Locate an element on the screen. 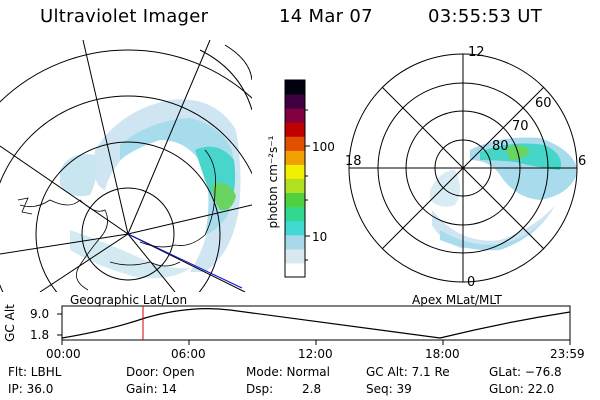  timeline-y-label: GC Alt is located at coordinates (10, 323).